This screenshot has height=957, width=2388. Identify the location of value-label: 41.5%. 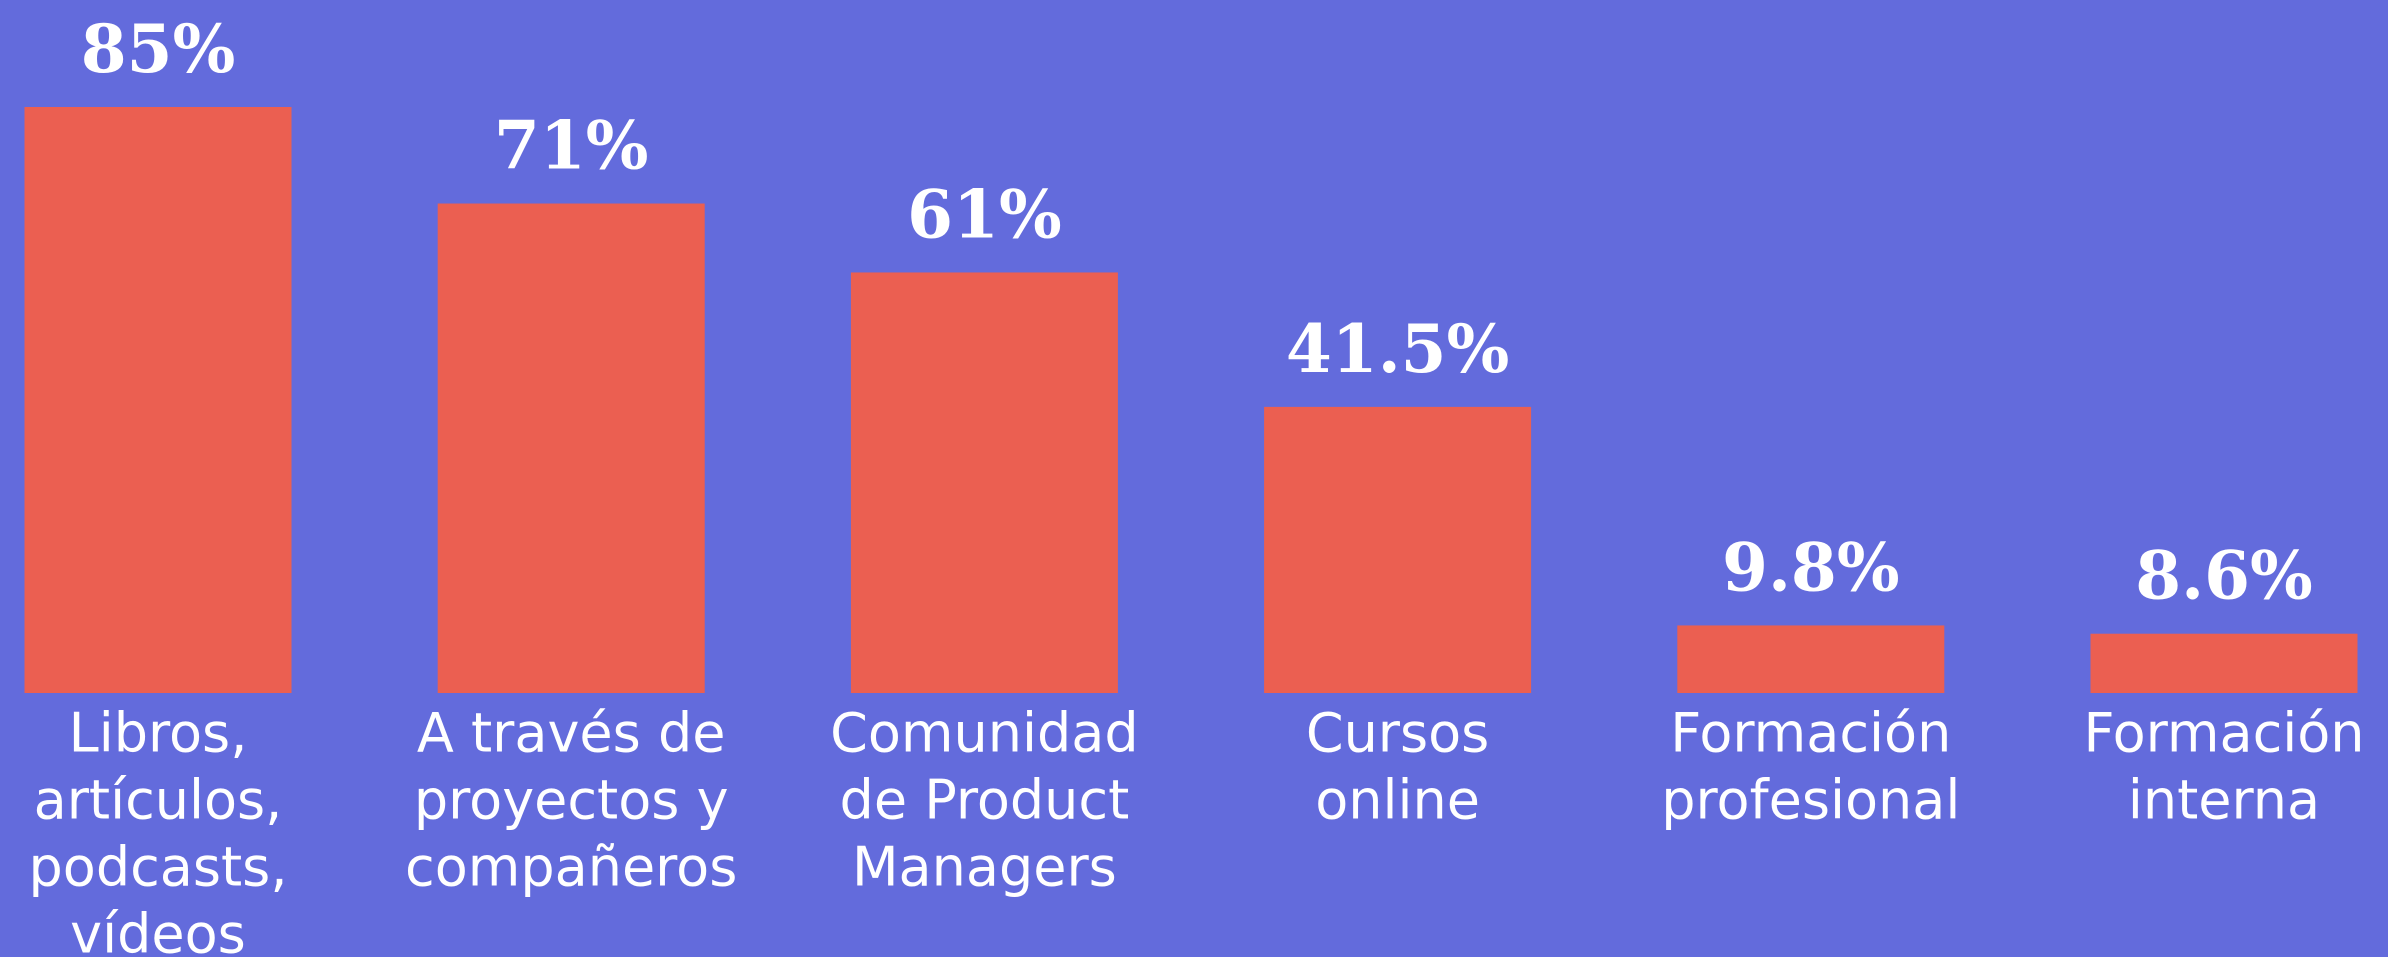
(1397, 349).